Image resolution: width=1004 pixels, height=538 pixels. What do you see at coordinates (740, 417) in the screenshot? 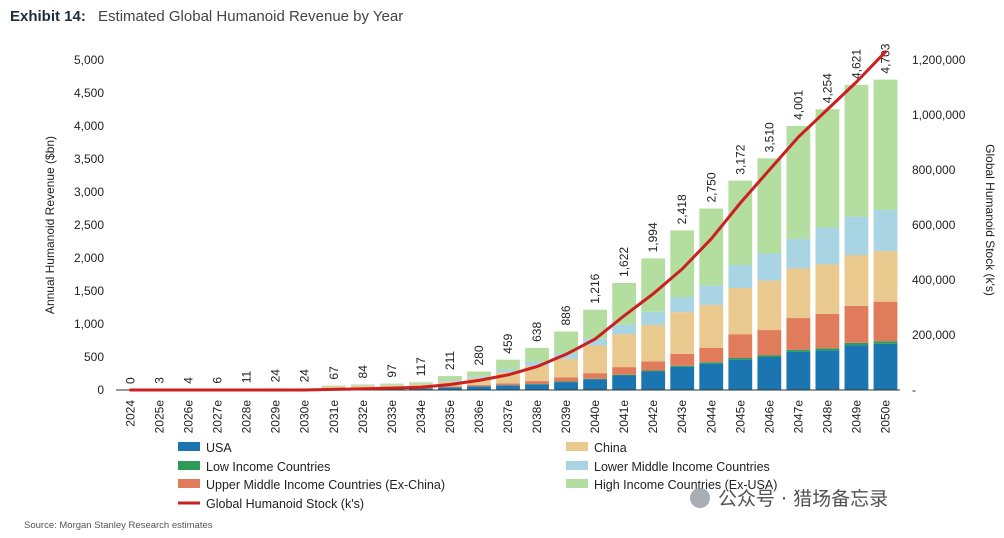
I see `x-tick-label: 2045e` at bounding box center [740, 417].